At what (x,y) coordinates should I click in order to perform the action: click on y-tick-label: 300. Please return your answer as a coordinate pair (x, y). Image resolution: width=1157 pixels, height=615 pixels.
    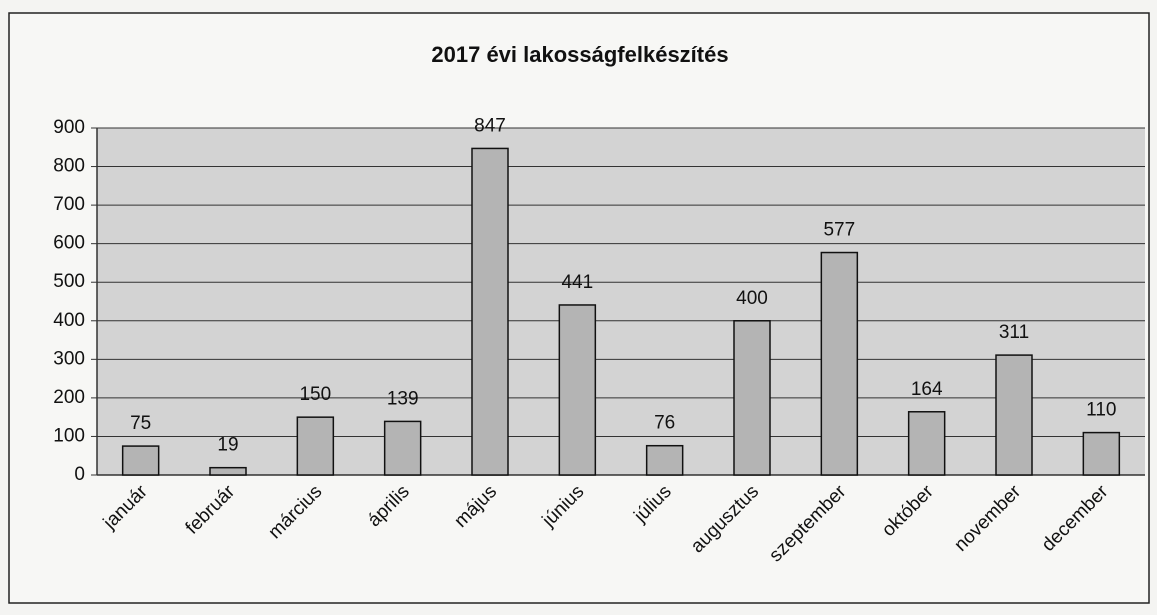
    Looking at the image, I should click on (69, 358).